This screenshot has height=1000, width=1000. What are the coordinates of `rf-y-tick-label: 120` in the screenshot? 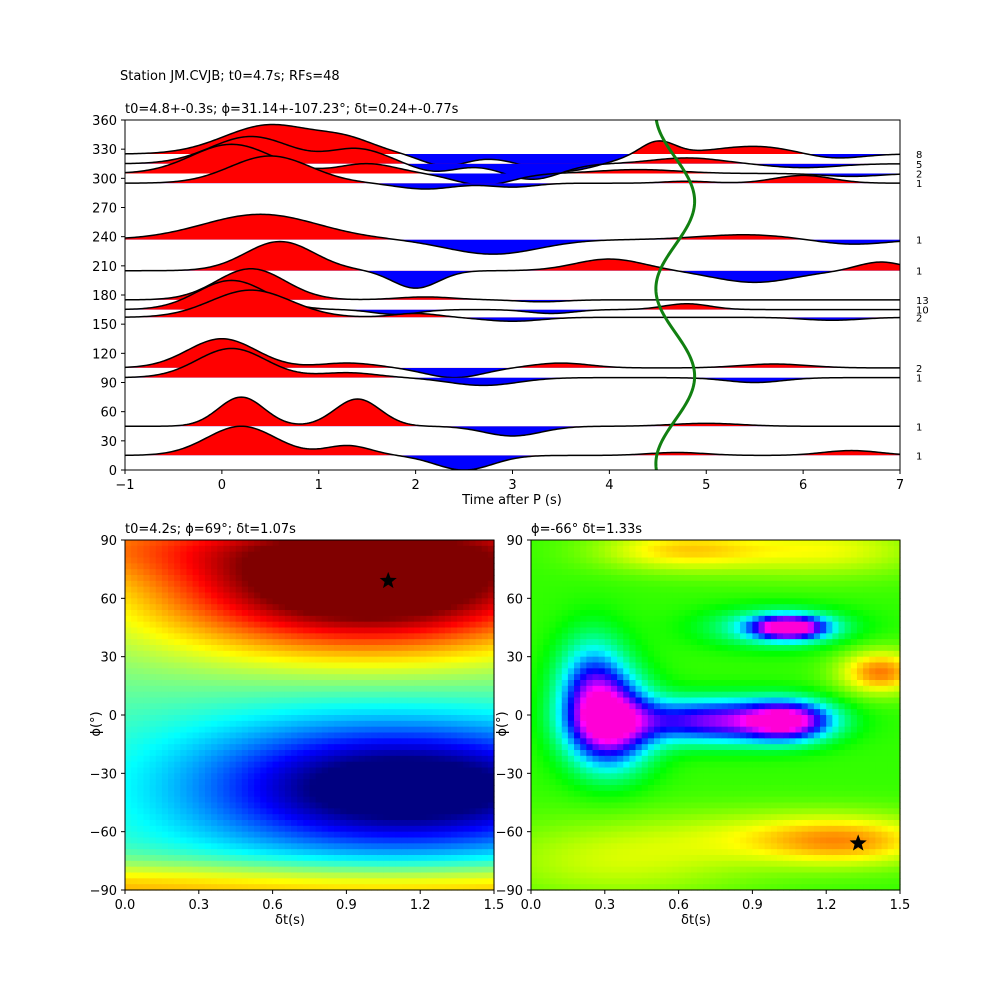 It's located at (104, 354).